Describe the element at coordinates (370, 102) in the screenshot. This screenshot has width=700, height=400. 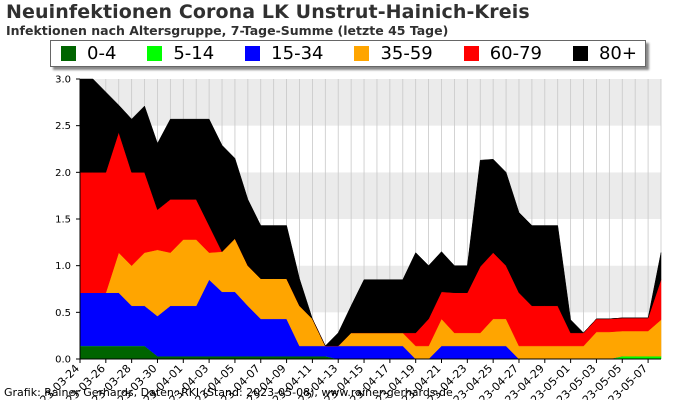
I see `band` at that location.